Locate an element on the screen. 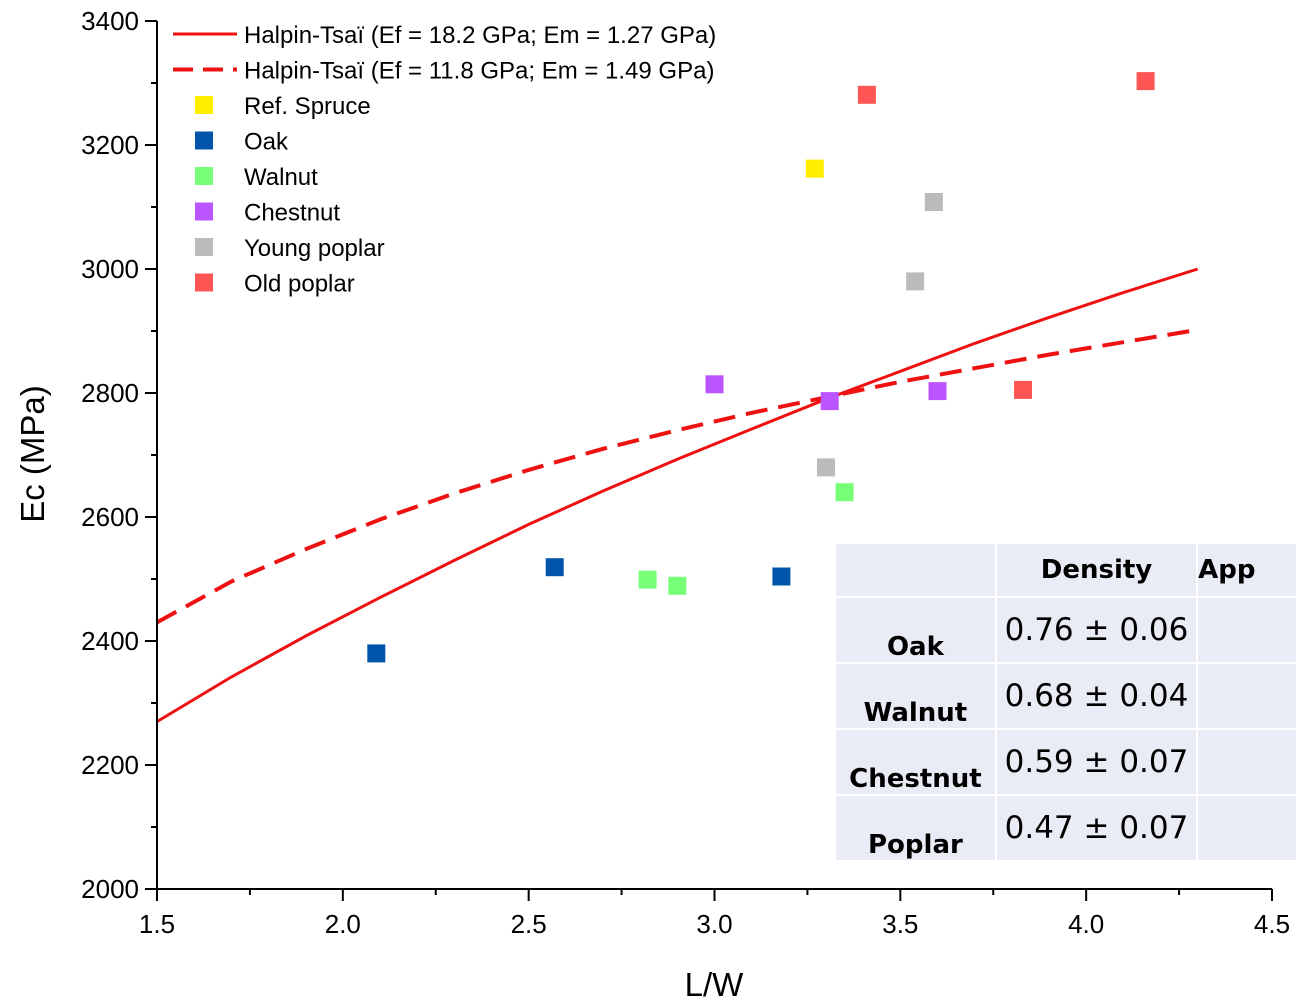 The width and height of the screenshot is (1296, 1008). y-tick-label: 2000 is located at coordinates (110, 889).